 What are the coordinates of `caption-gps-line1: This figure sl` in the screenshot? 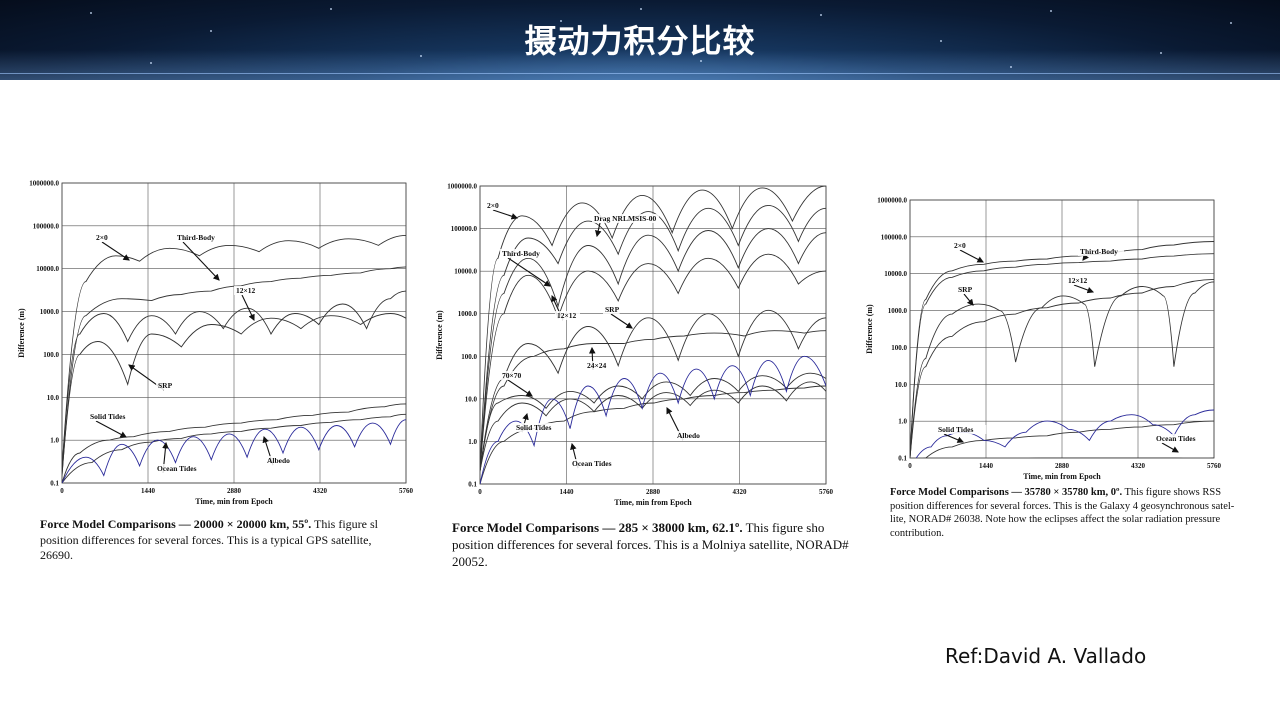 It's located at (345, 524).